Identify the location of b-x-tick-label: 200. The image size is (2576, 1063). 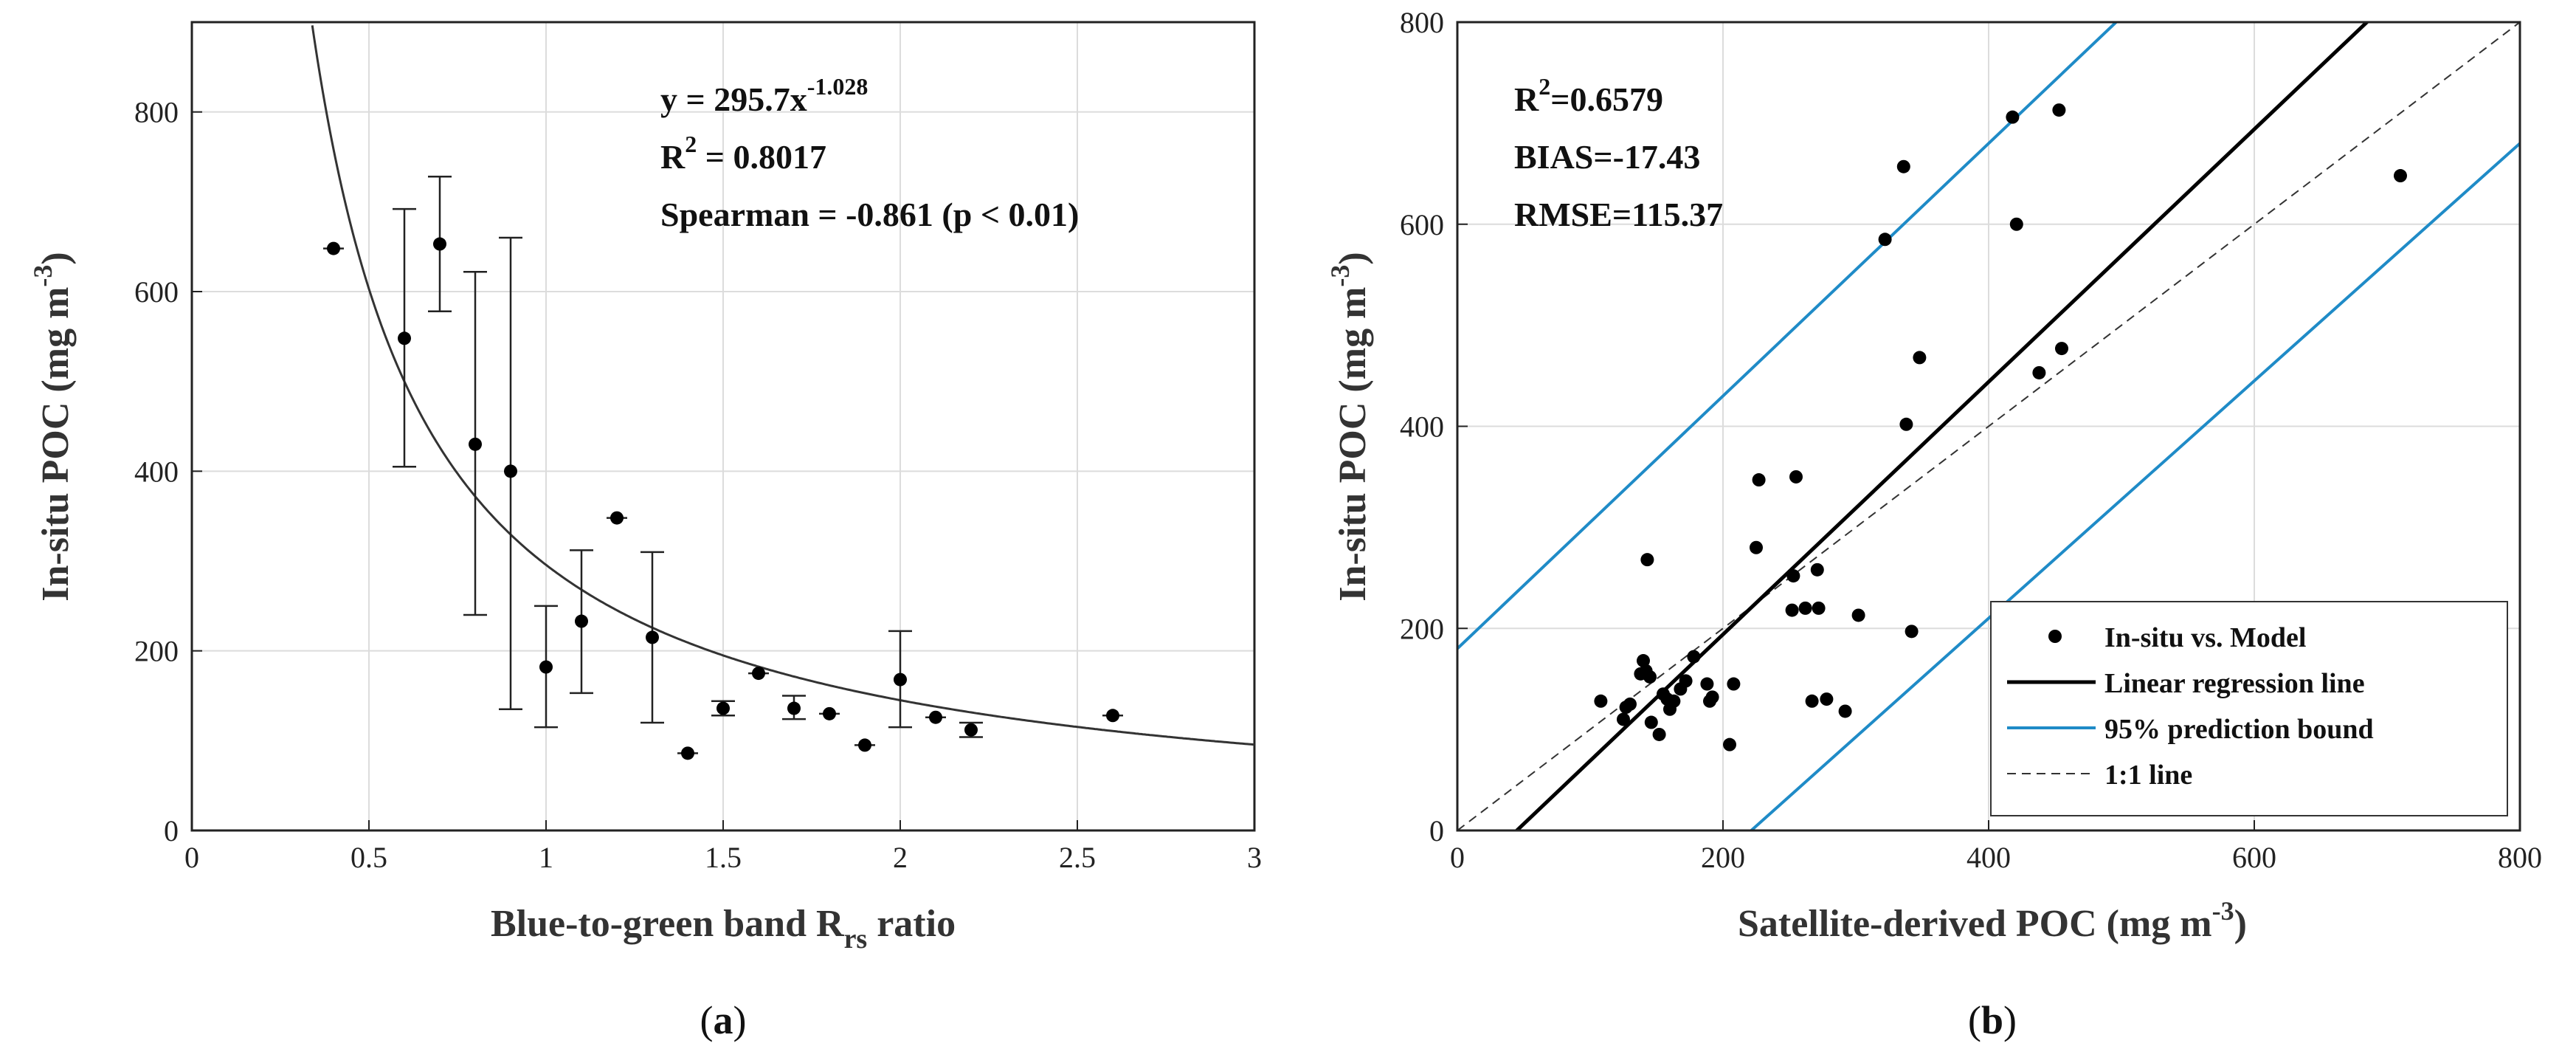
(1723, 858).